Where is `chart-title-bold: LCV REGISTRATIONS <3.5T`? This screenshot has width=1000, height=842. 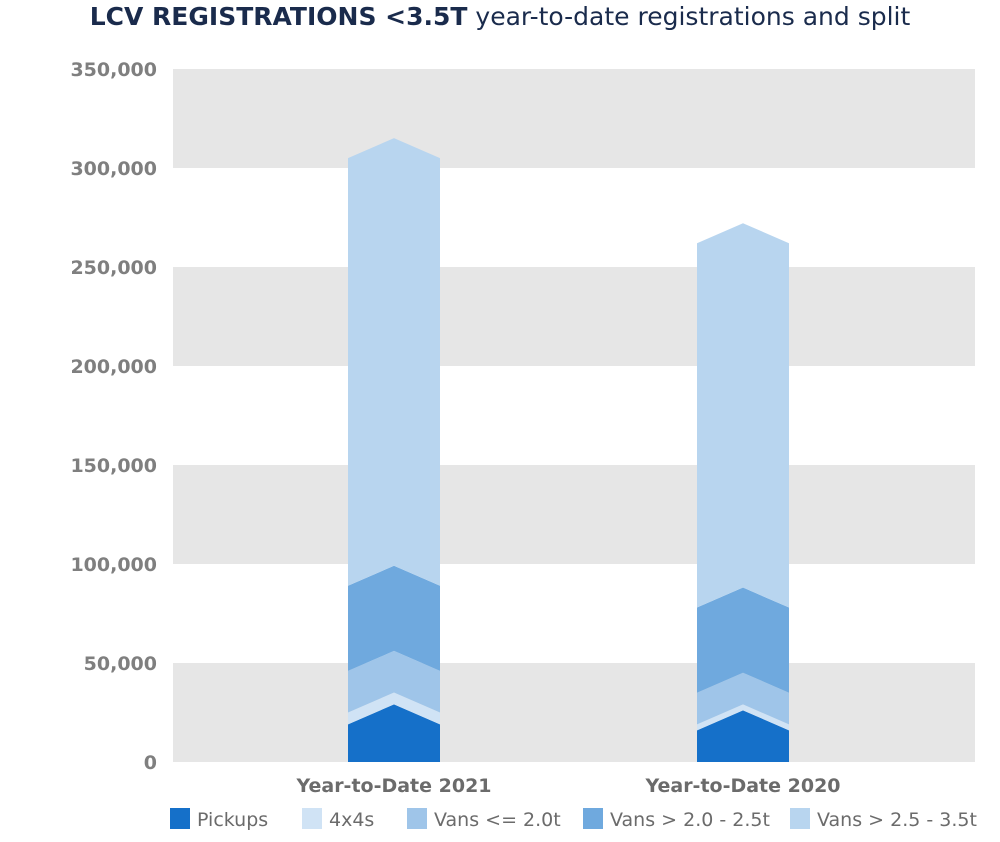 chart-title-bold: LCV REGISTRATIONS <3.5T is located at coordinates (278, 16).